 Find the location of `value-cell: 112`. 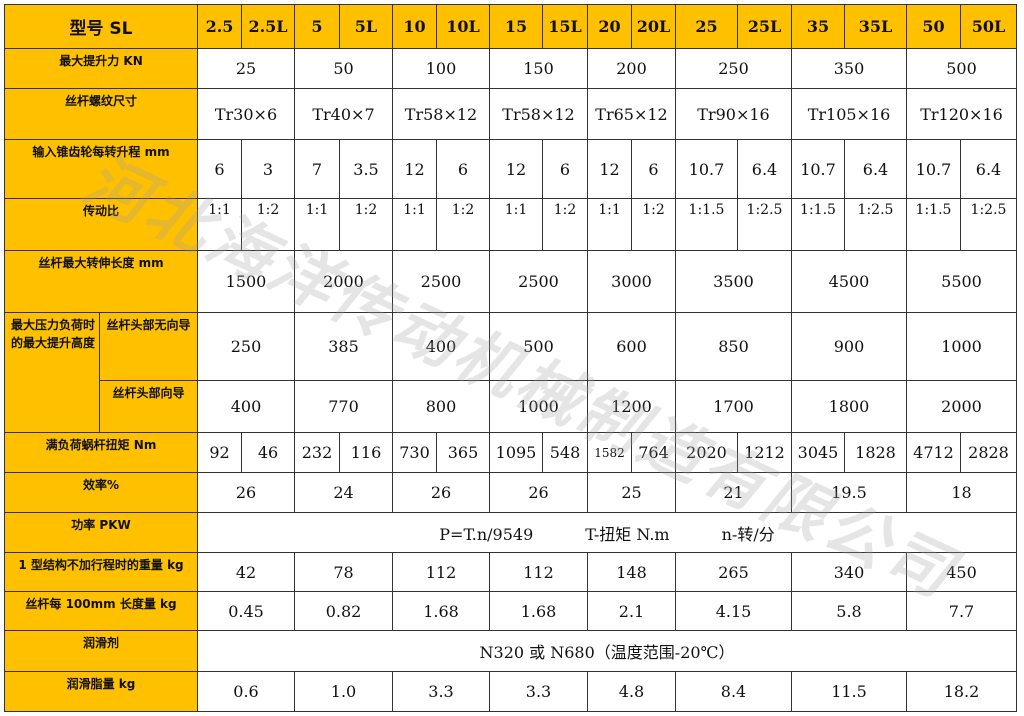

value-cell: 112 is located at coordinates (538, 572).